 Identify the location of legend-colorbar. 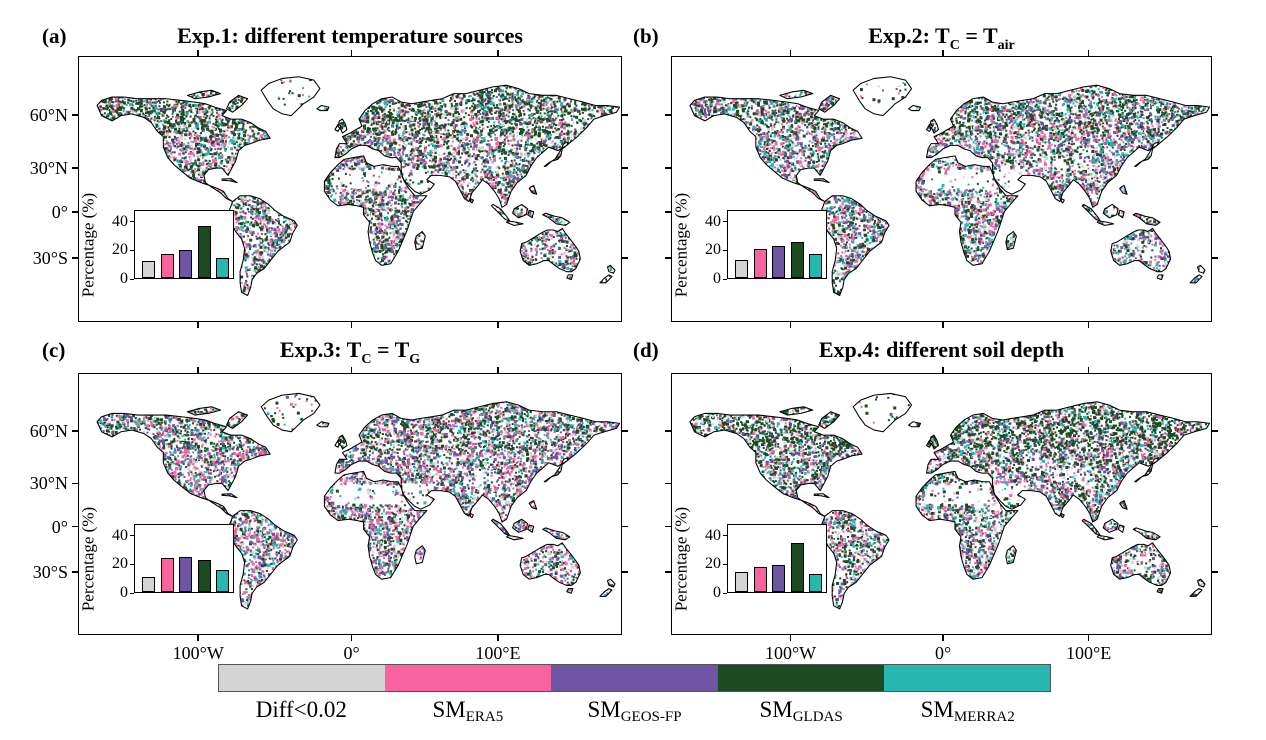
(634, 678).